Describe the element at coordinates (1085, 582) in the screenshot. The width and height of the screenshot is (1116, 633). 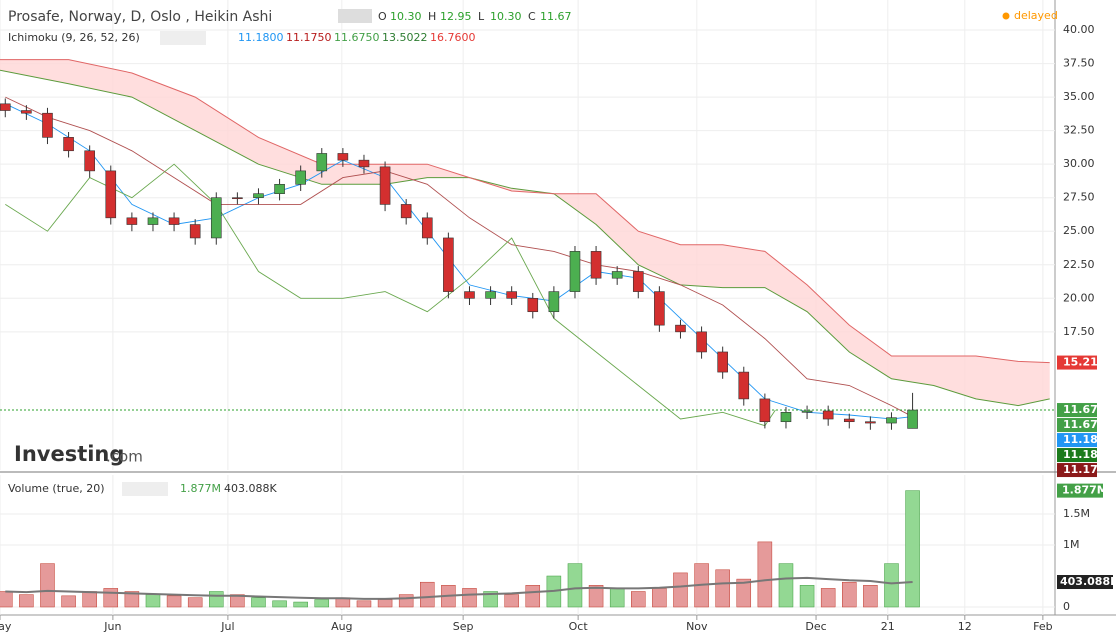
I see `ma-marker` at that location.